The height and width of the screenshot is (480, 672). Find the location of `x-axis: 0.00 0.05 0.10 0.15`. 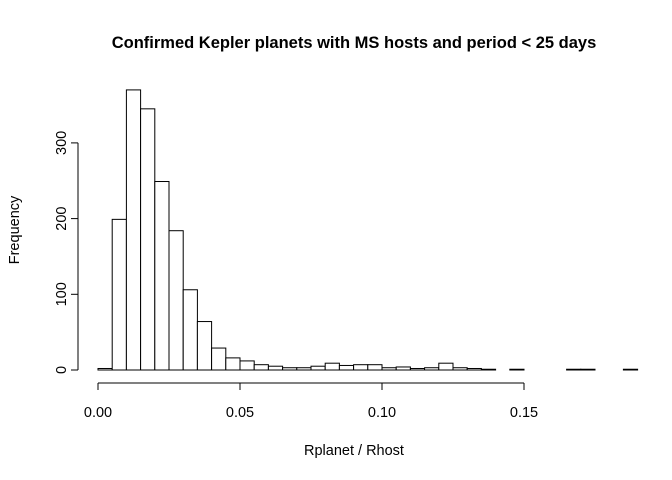

x-axis: 0.00 0.05 0.10 0.15 is located at coordinates (311, 401).